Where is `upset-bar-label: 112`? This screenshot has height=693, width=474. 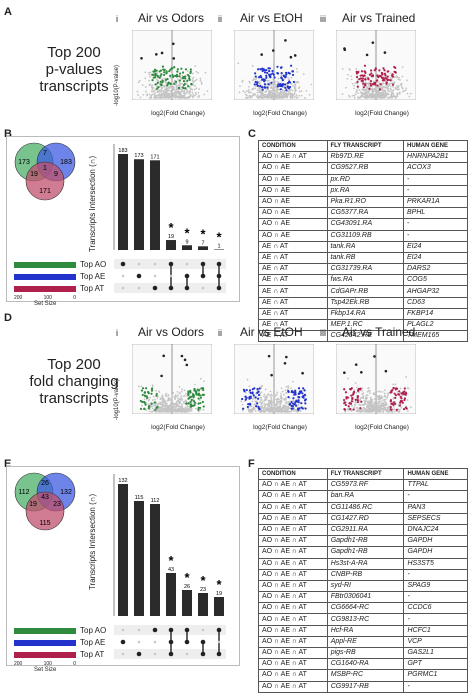 upset-bar-label: 112 is located at coordinates (155, 501).